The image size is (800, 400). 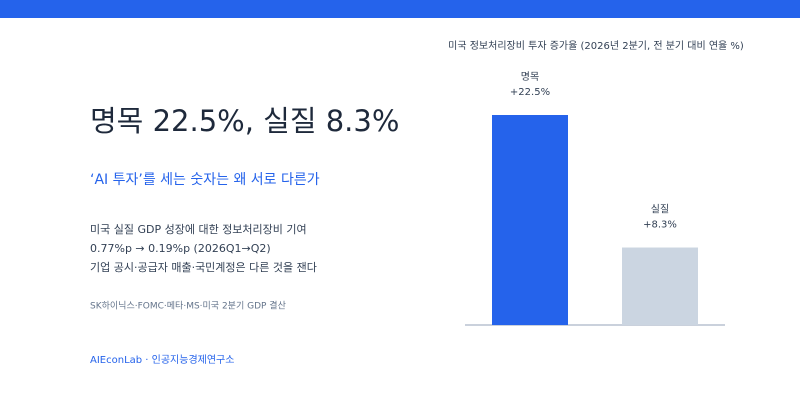 I want to click on value-label: +22.5%, so click(x=530, y=92).